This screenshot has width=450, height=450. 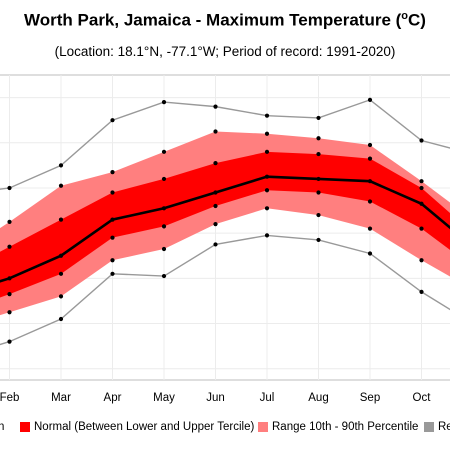 What do you see at coordinates (164, 398) in the screenshot?
I see `x-tick-label: May` at bounding box center [164, 398].